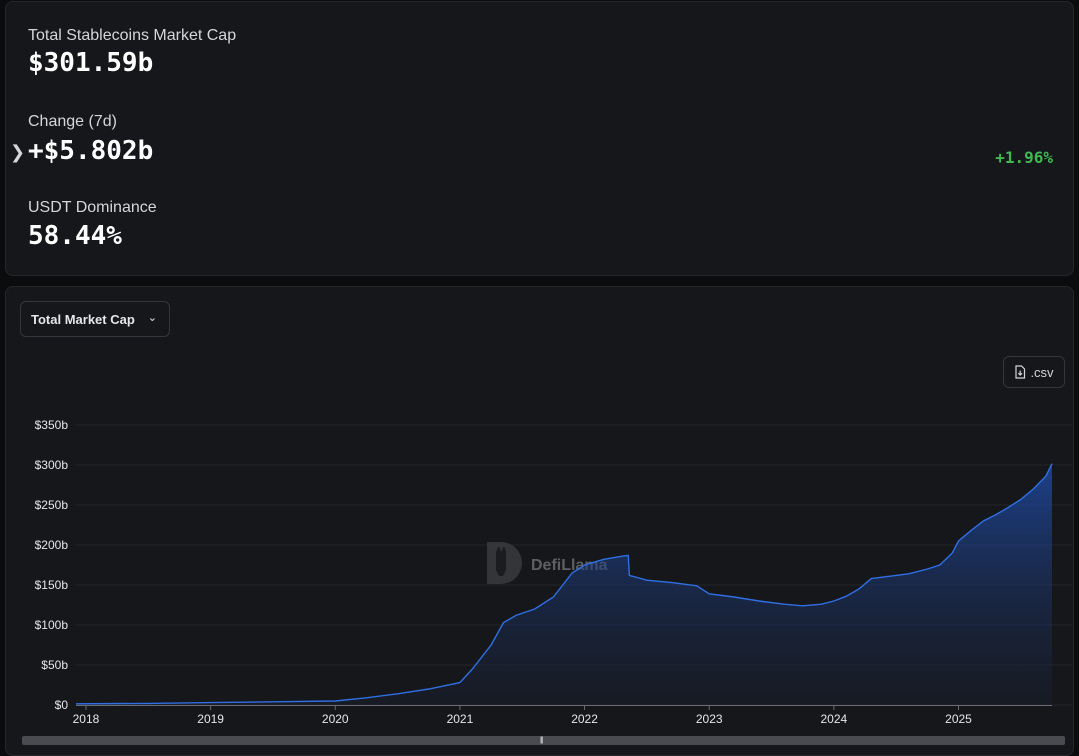 This screenshot has height=756, width=1079. I want to click on chevron-right-icon: ❯, so click(18, 152).